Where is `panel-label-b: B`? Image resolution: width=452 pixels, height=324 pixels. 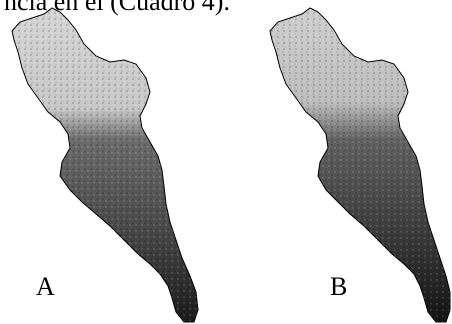
panel-label-b: B is located at coordinates (339, 286).